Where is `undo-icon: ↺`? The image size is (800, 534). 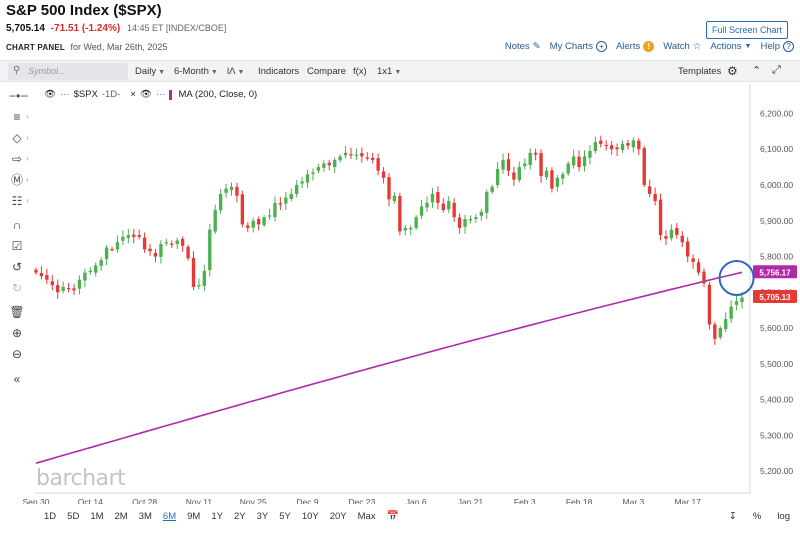
undo-icon: ↺ is located at coordinates (17, 267).